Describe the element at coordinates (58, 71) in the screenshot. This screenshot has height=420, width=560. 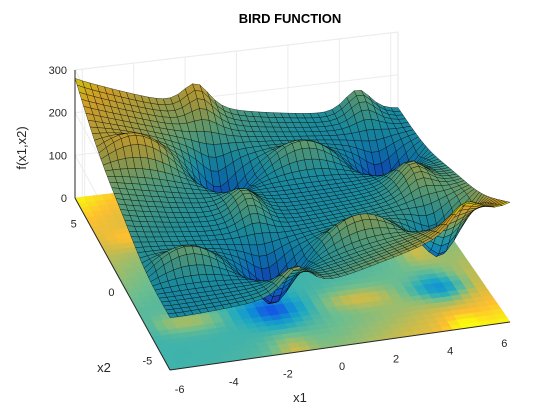
I see `z-tick-label: 300` at that location.